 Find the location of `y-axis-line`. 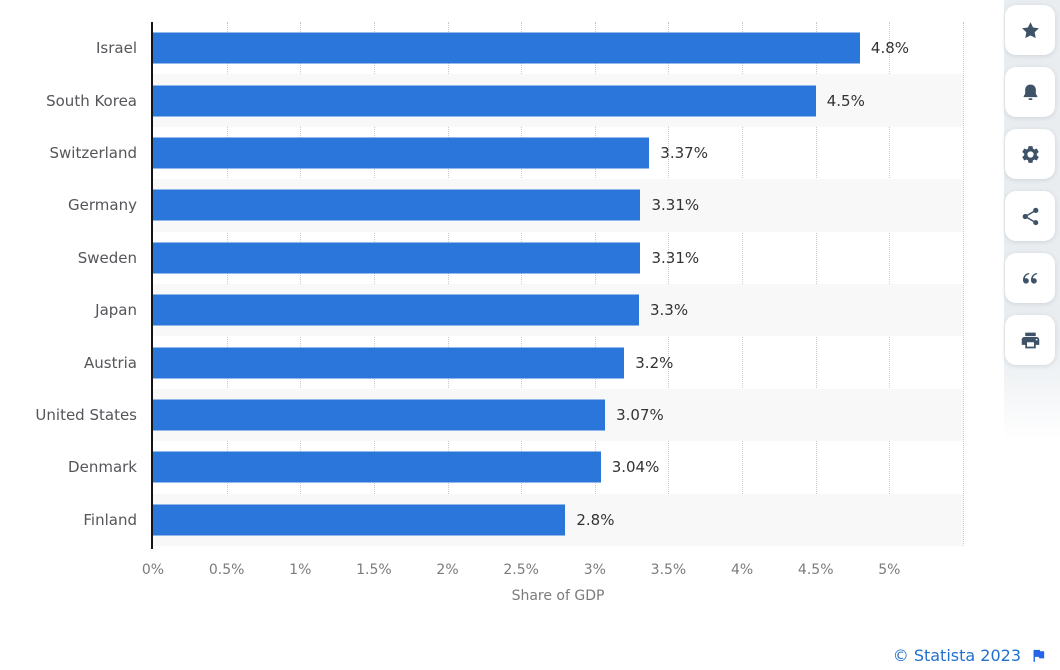

y-axis-line is located at coordinates (152, 285).